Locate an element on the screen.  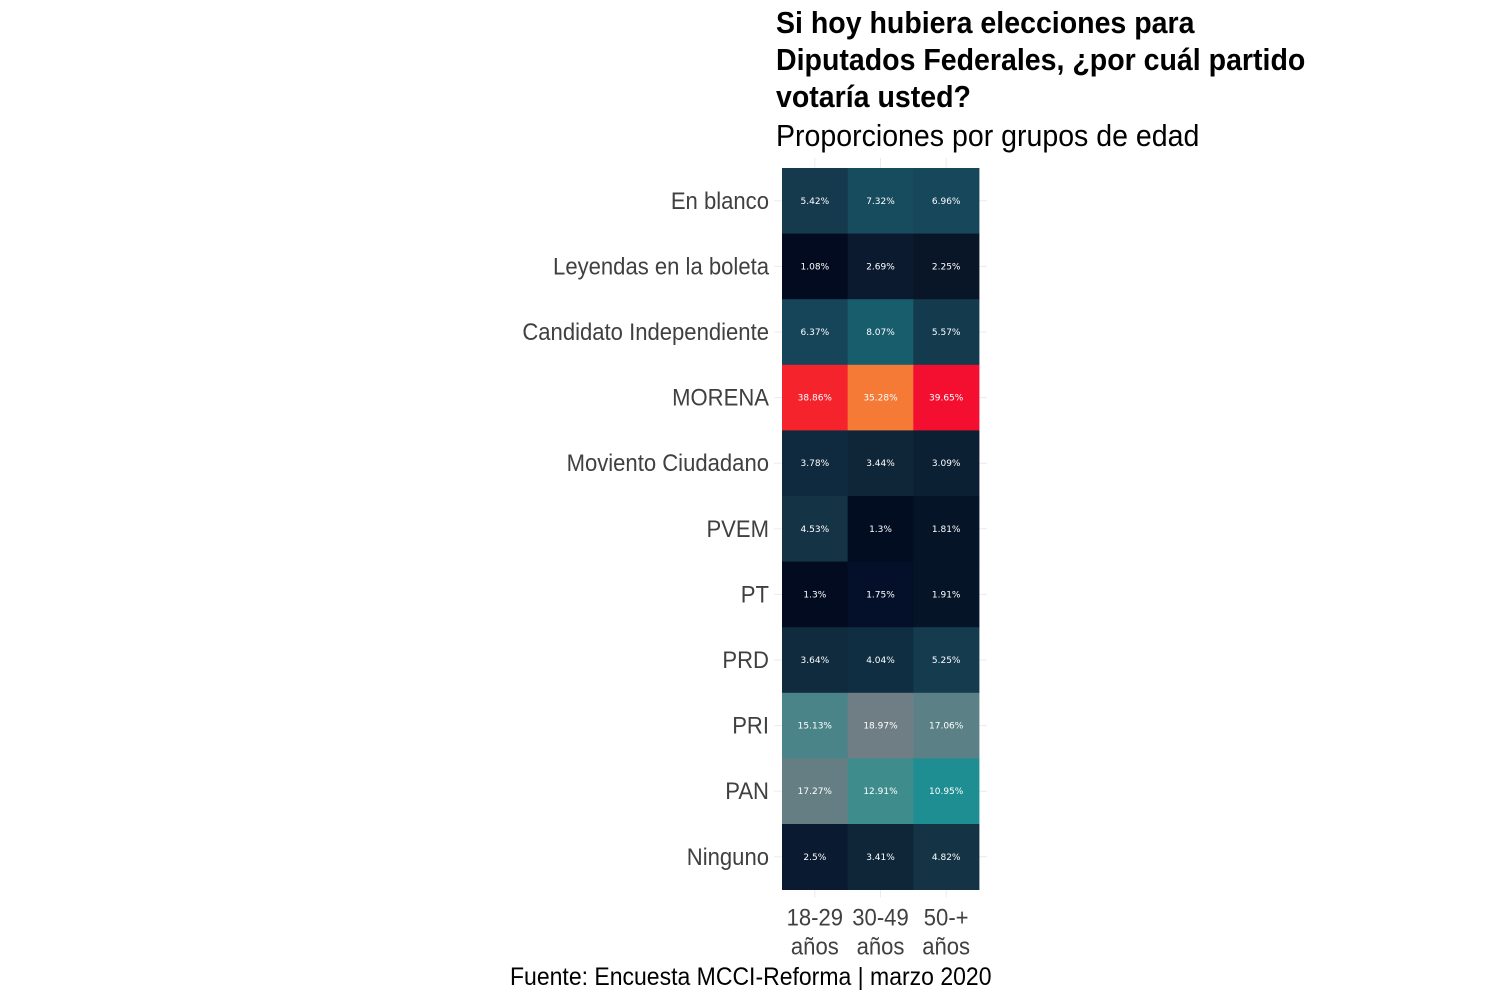
cell-value-label: 35.28% is located at coordinates (880, 399).